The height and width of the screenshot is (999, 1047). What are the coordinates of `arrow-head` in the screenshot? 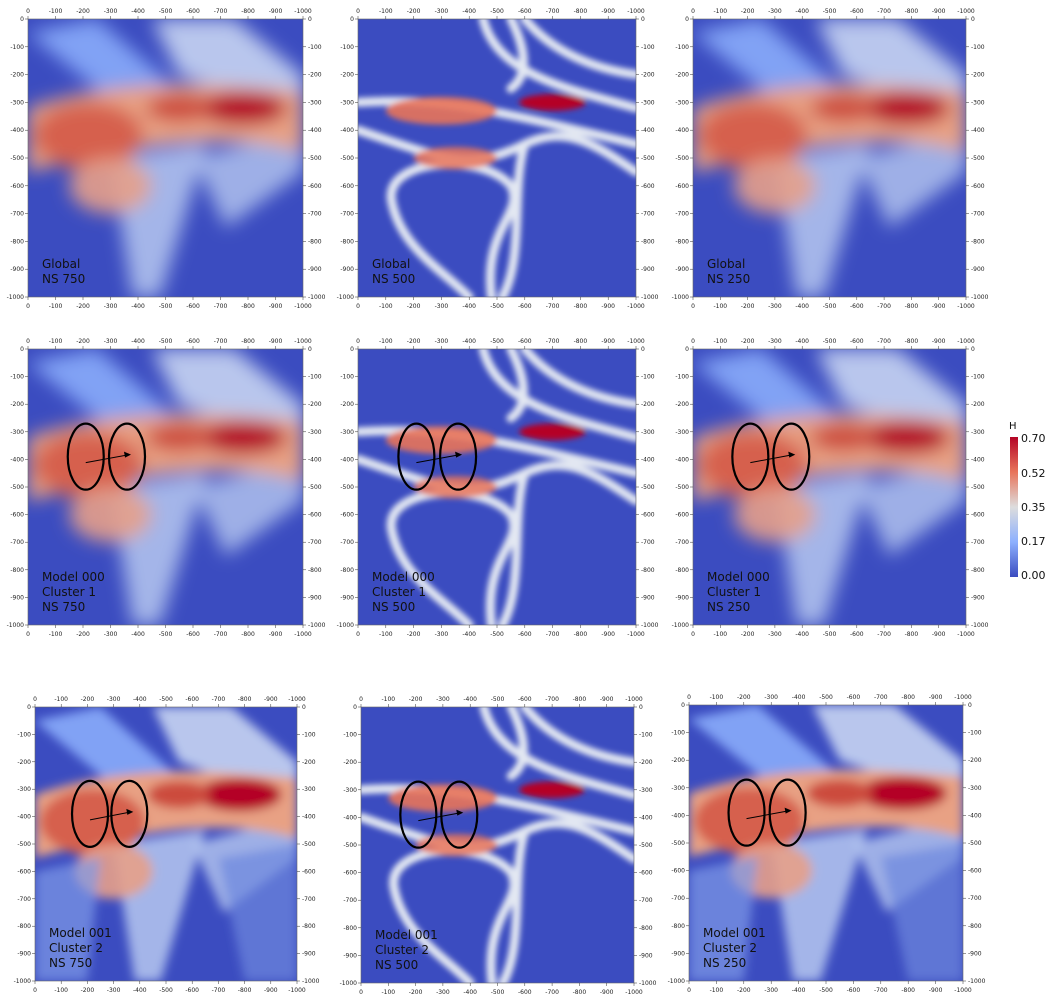 It's located at (130, 811).